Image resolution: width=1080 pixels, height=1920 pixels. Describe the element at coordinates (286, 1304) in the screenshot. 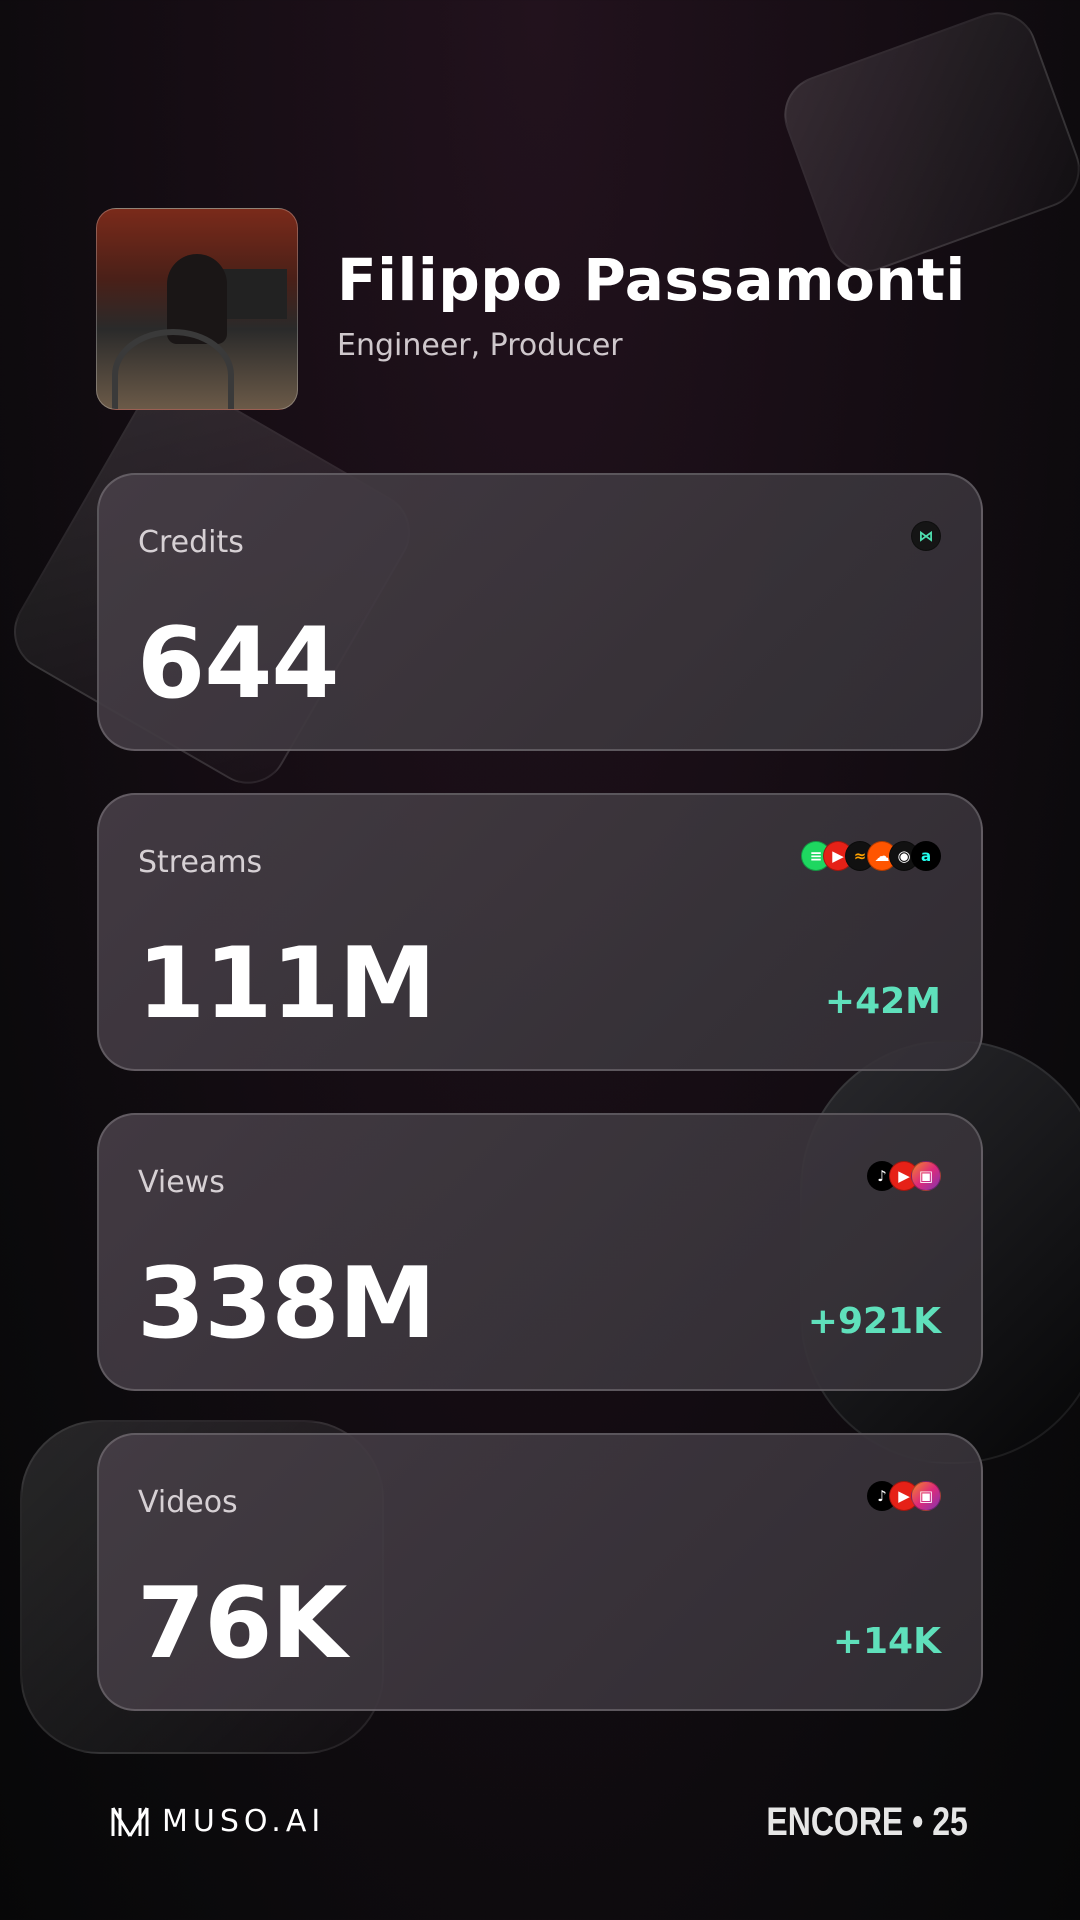

I see `card-value: 338M` at that location.